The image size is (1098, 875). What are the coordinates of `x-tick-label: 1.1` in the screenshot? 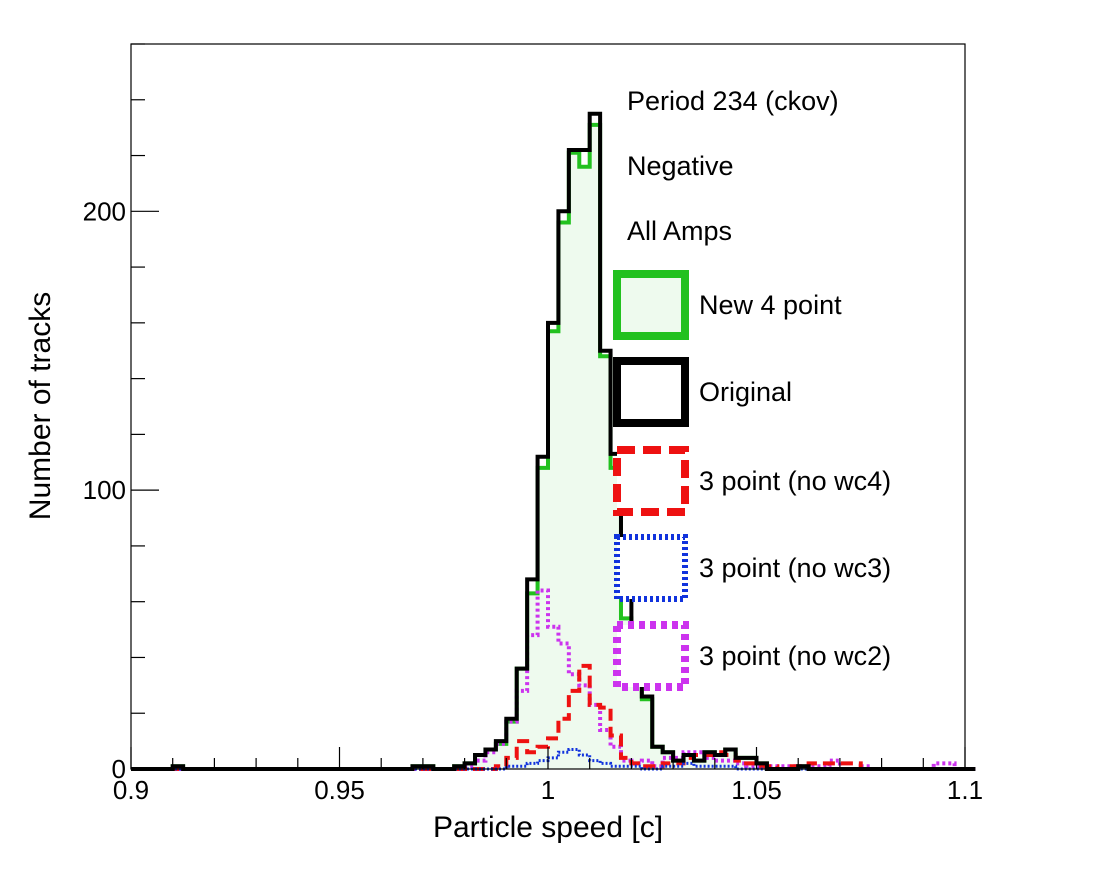 It's located at (965, 790).